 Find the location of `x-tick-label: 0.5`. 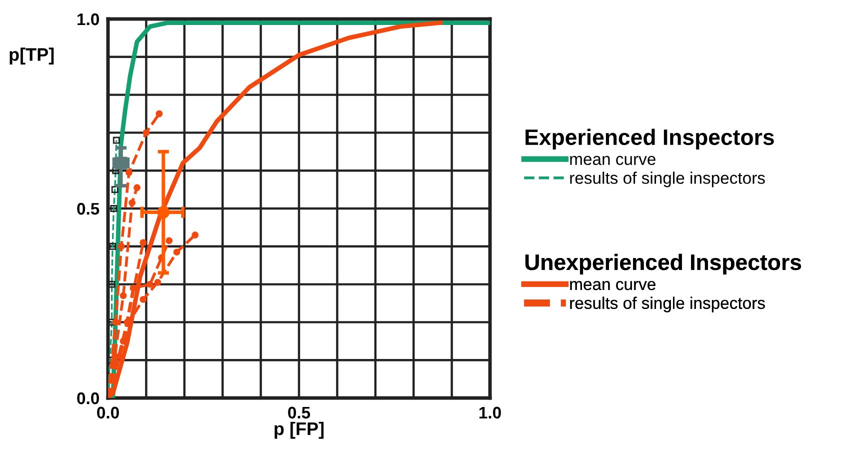

x-tick-label: 0.5 is located at coordinates (299, 412).